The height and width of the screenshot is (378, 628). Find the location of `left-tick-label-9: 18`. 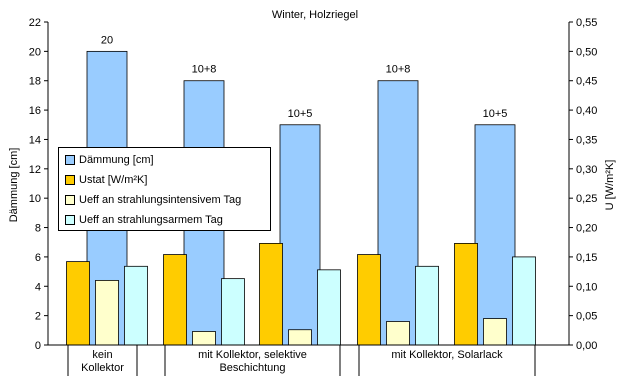

left-tick-label-9: 18 is located at coordinates (35, 82).